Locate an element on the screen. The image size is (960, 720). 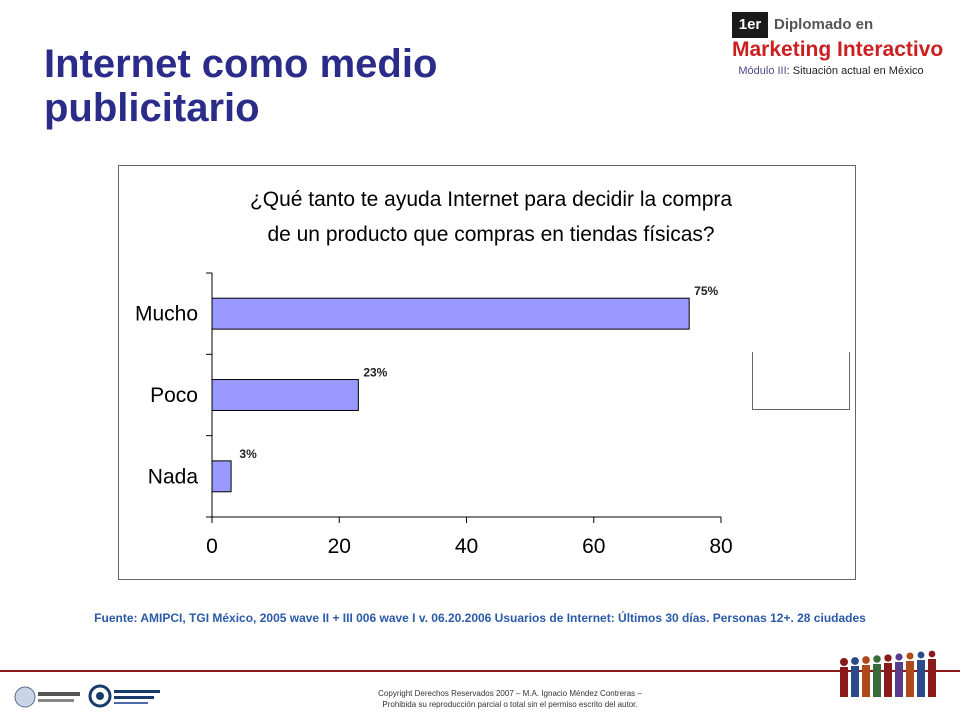
module-subtitle: Módulo III: Situación actual en México is located at coordinates (831, 71).